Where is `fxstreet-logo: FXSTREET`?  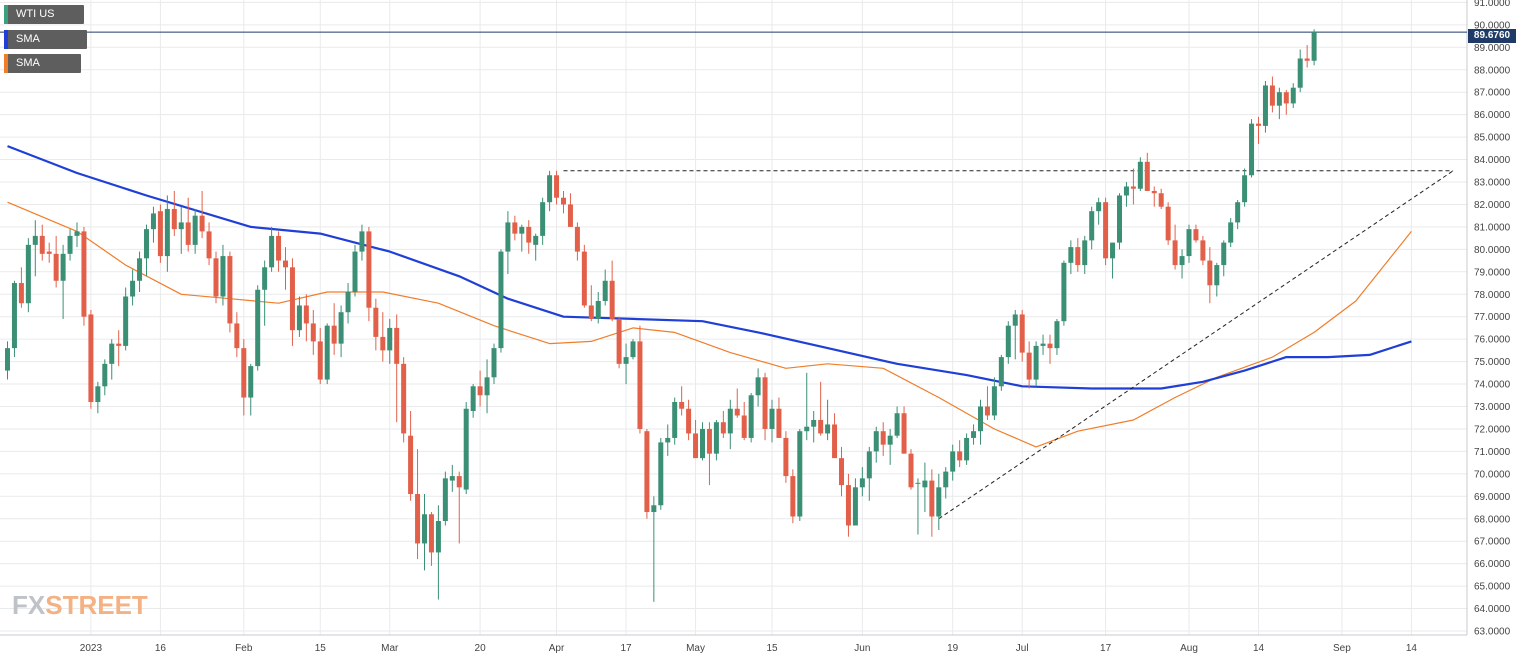 fxstreet-logo: FXSTREET is located at coordinates (80, 605).